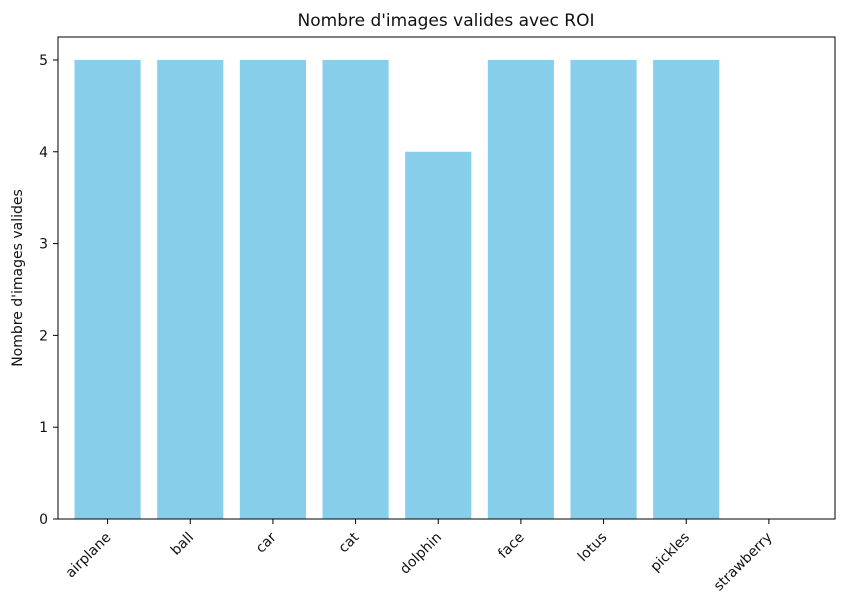 The width and height of the screenshot is (845, 607). What do you see at coordinates (520, 289) in the screenshot?
I see `bar-face` at bounding box center [520, 289].